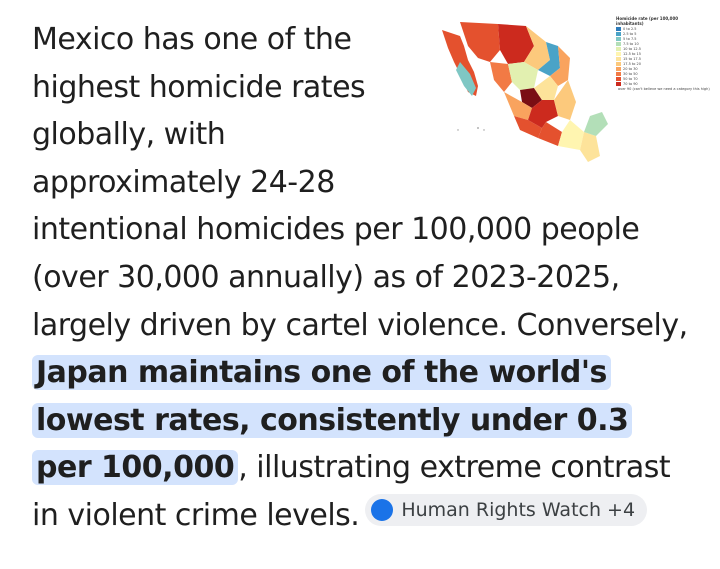  What do you see at coordinates (632, 53) in the screenshot?
I see `legend-label: 12.5 to 15` at bounding box center [632, 53].